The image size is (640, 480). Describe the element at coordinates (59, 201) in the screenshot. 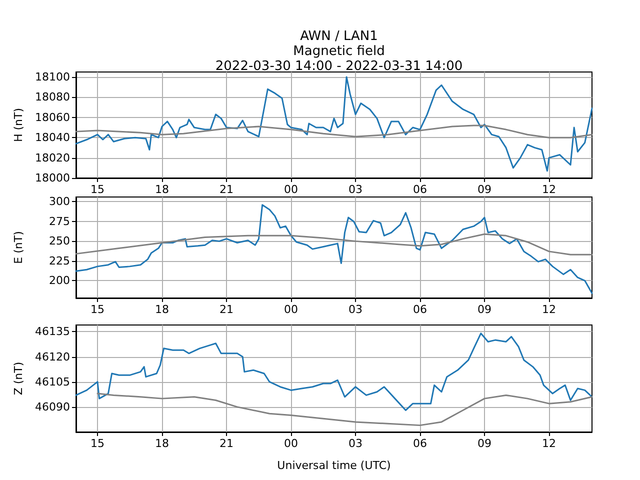

I see `y-tick-label: 300` at that location.